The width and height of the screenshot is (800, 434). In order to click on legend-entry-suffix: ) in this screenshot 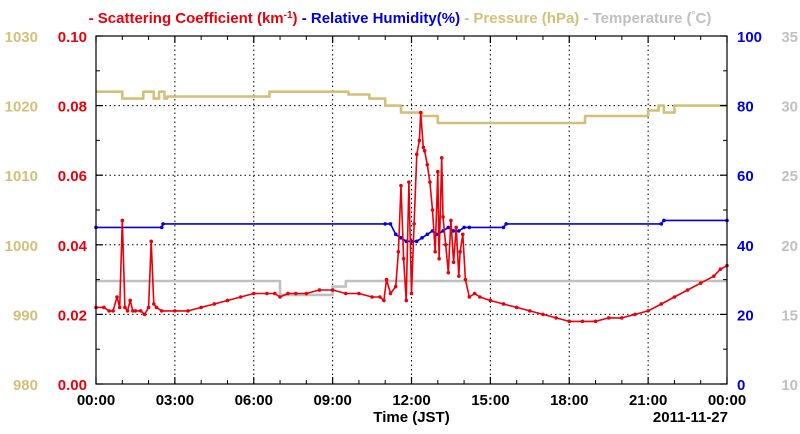, I will do `click(295, 18)`.